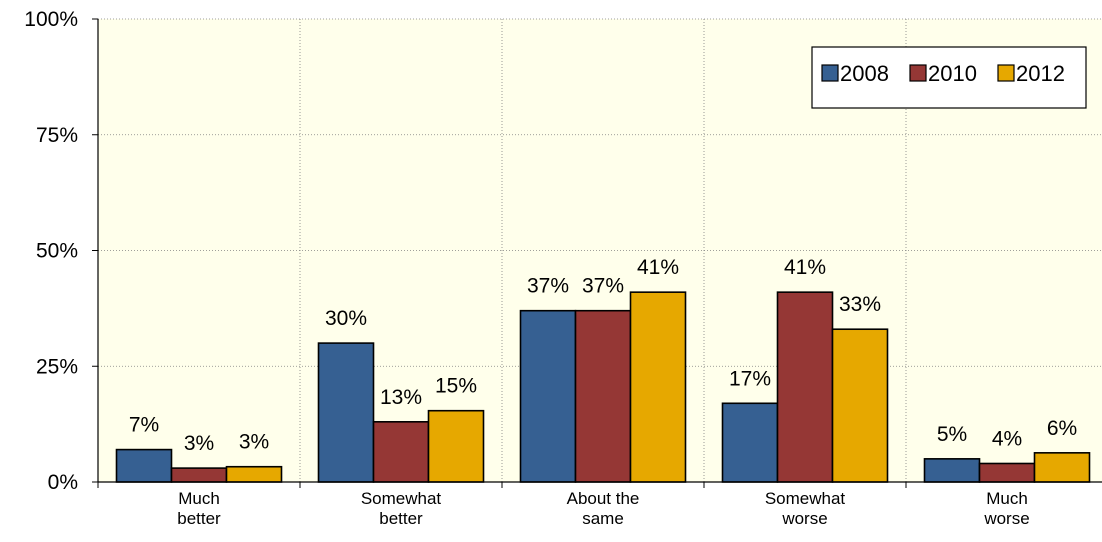 The height and width of the screenshot is (542, 1102). What do you see at coordinates (346, 318) in the screenshot?
I see `data-label: 30%` at bounding box center [346, 318].